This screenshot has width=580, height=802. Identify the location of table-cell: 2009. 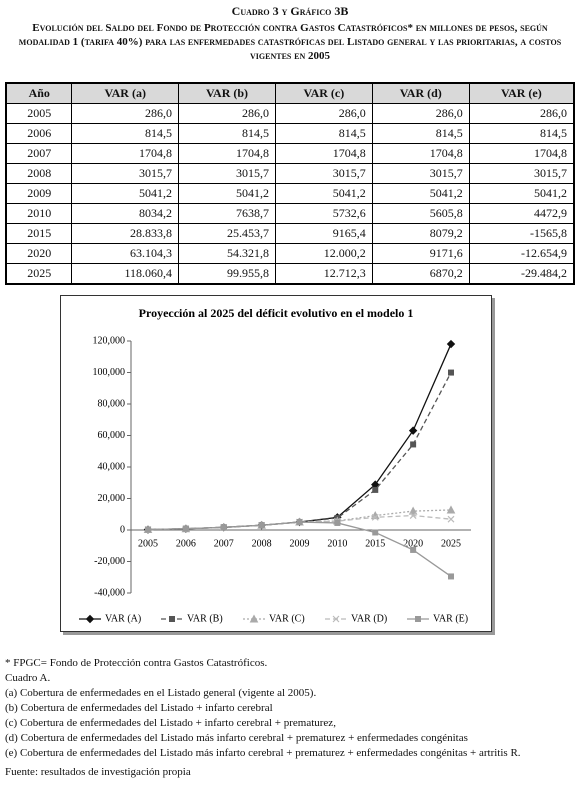
(39, 193).